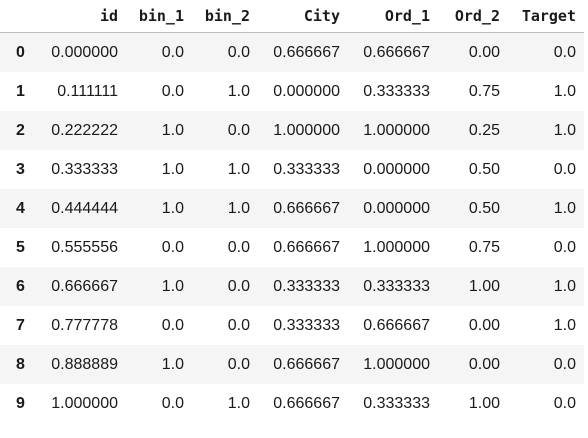 The height and width of the screenshot is (438, 588). Describe the element at coordinates (20, 286) in the screenshot. I see `row-index: 6` at that location.